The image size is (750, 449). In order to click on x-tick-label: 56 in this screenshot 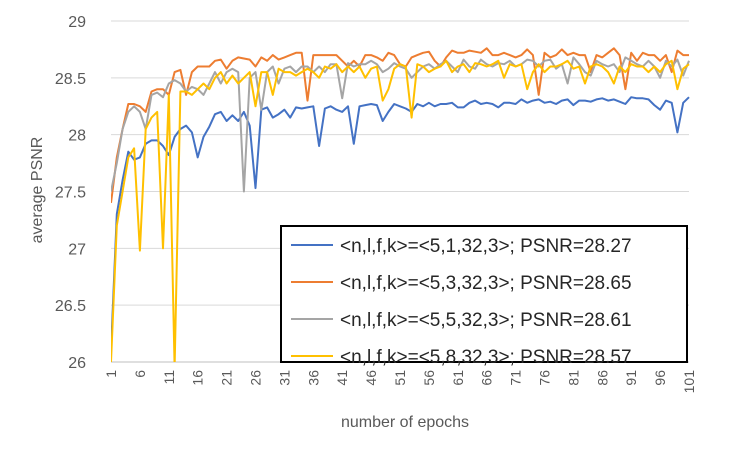, I will do `click(429, 378)`.